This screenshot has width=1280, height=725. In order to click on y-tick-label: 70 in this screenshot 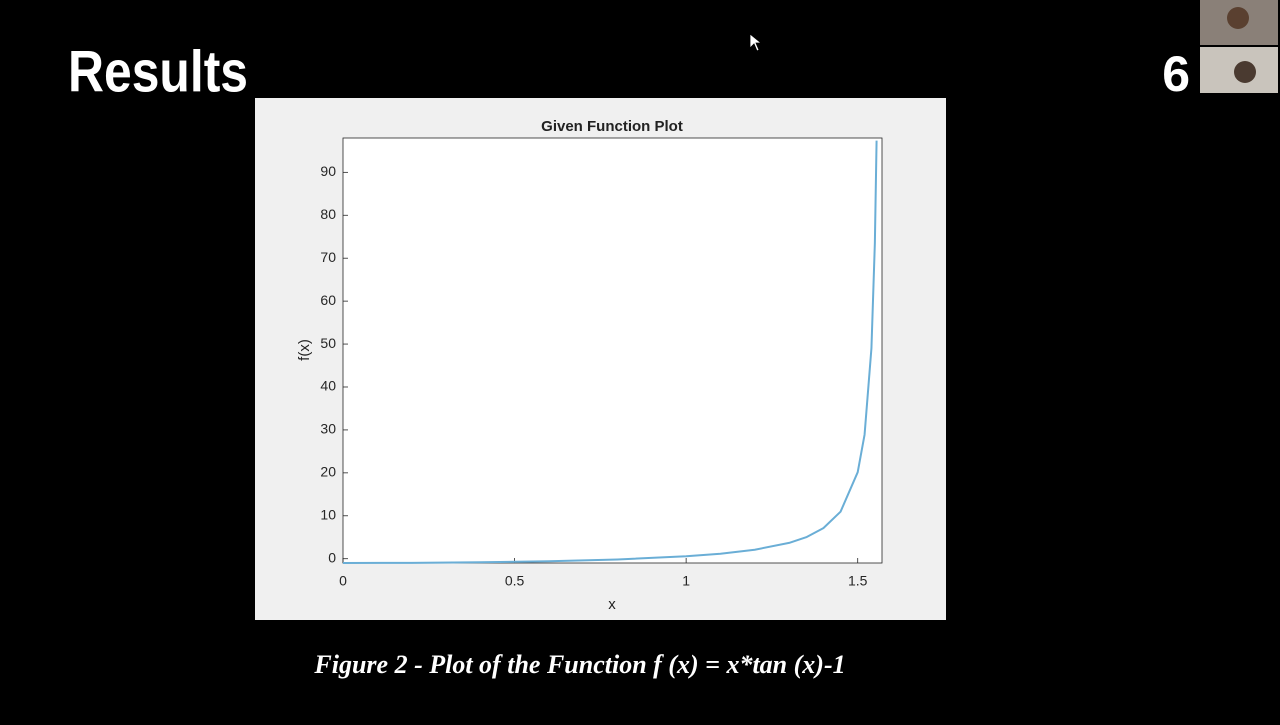, I will do `click(328, 257)`.